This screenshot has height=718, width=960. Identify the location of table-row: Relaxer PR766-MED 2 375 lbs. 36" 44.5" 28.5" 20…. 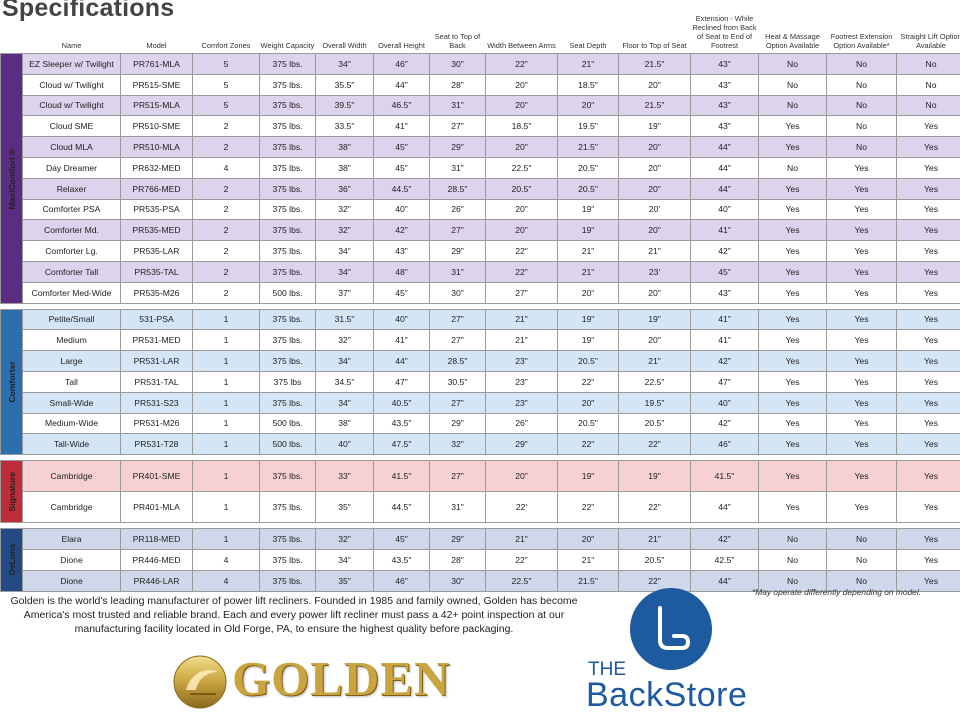
(480, 188).